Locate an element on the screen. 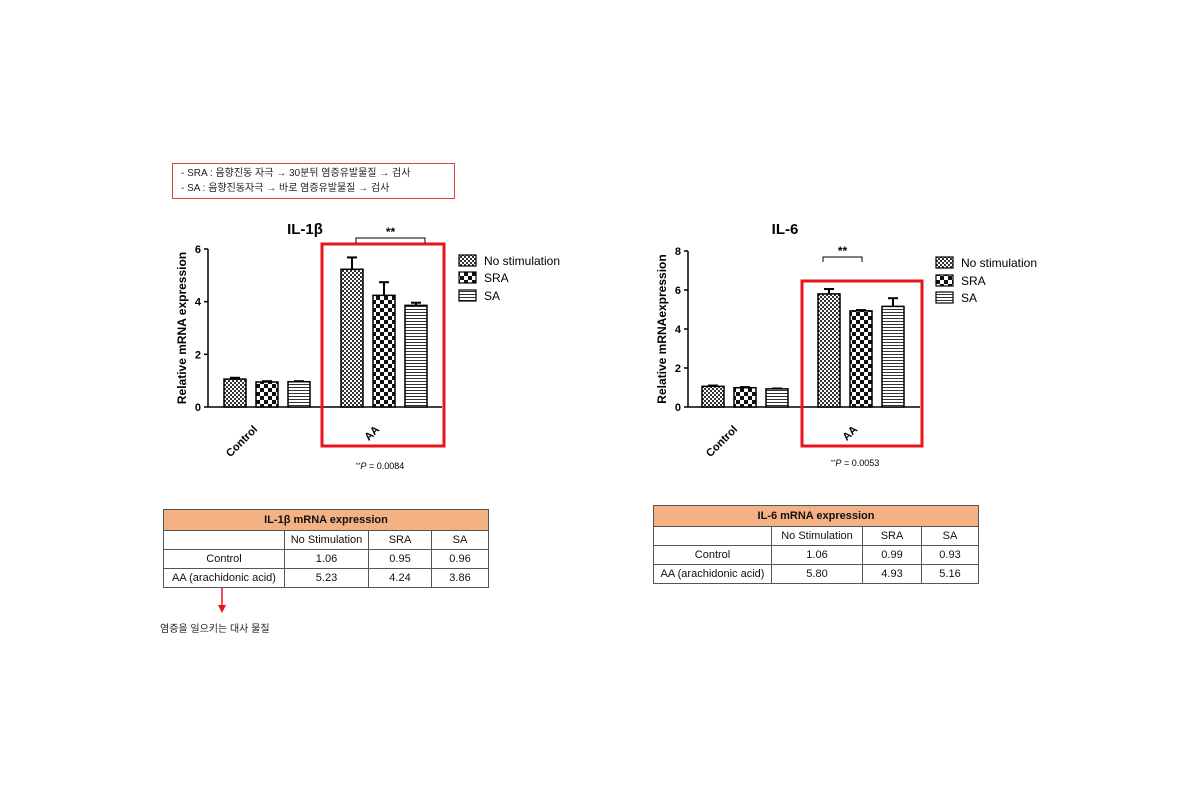  table-row: AA (arachidonic acid) 5.80 4.93 5.16 is located at coordinates (816, 574).